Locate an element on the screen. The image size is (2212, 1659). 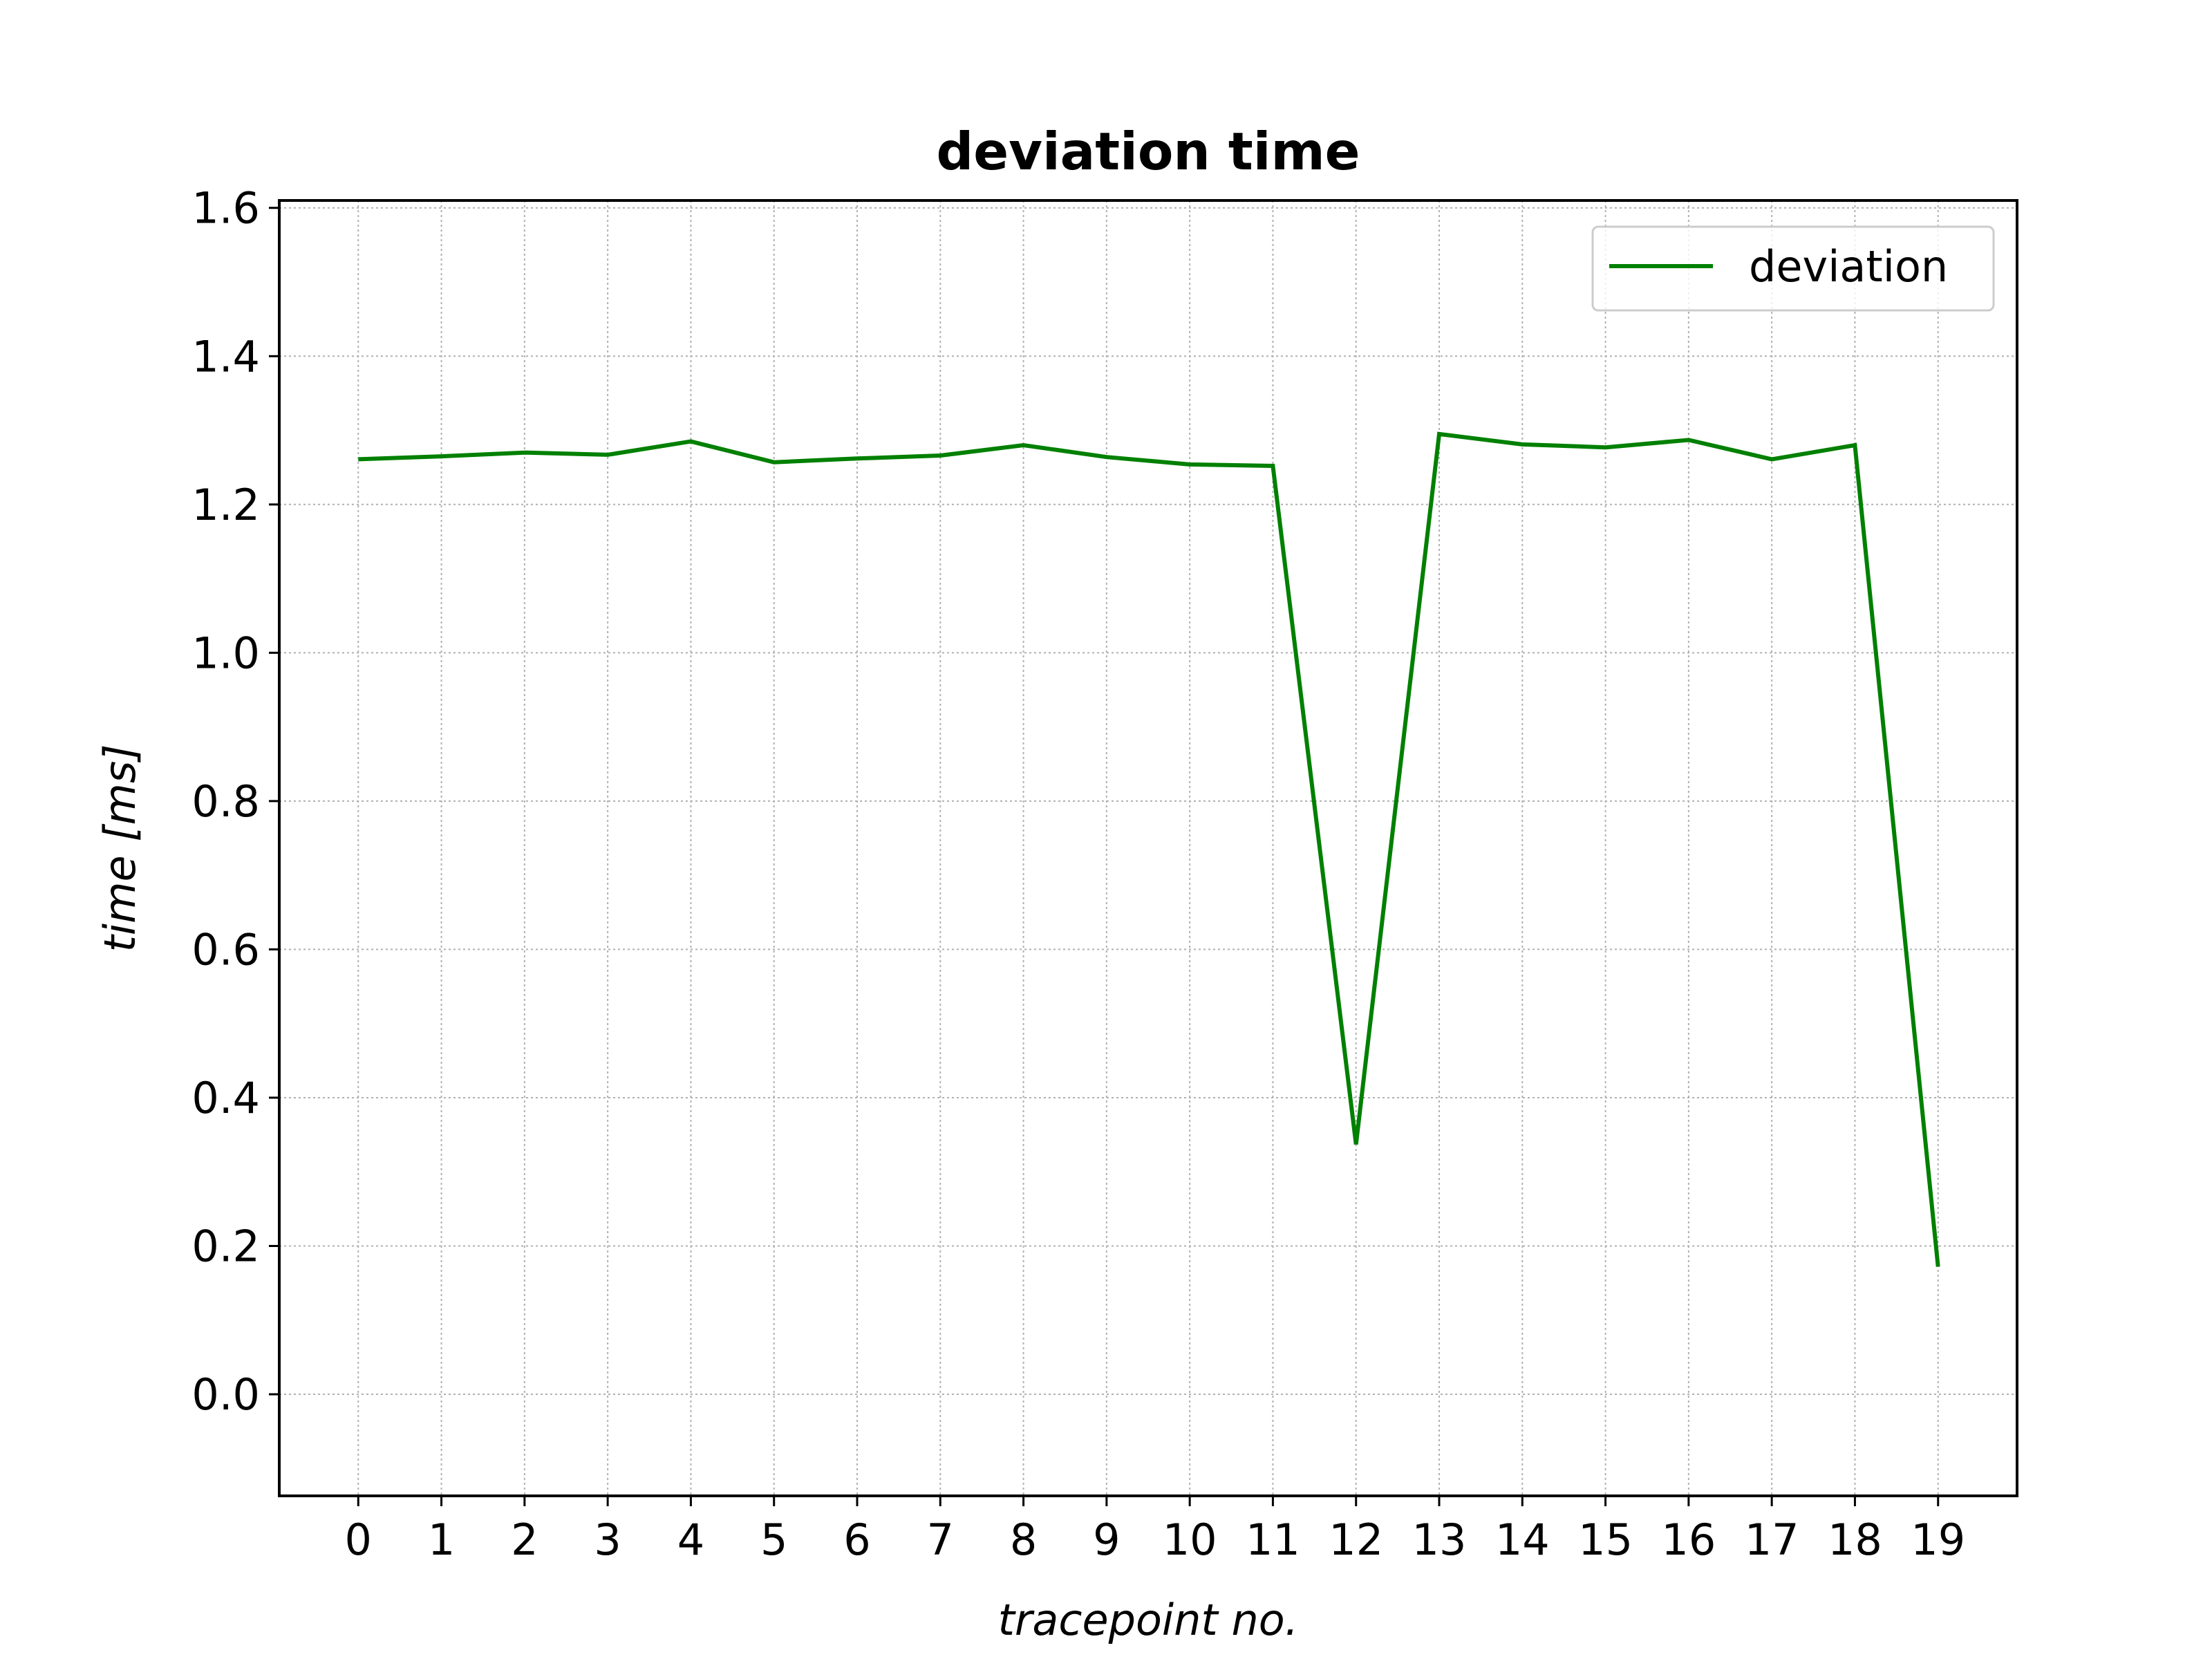
x-tick-label: 8 is located at coordinates (1023, 1540).